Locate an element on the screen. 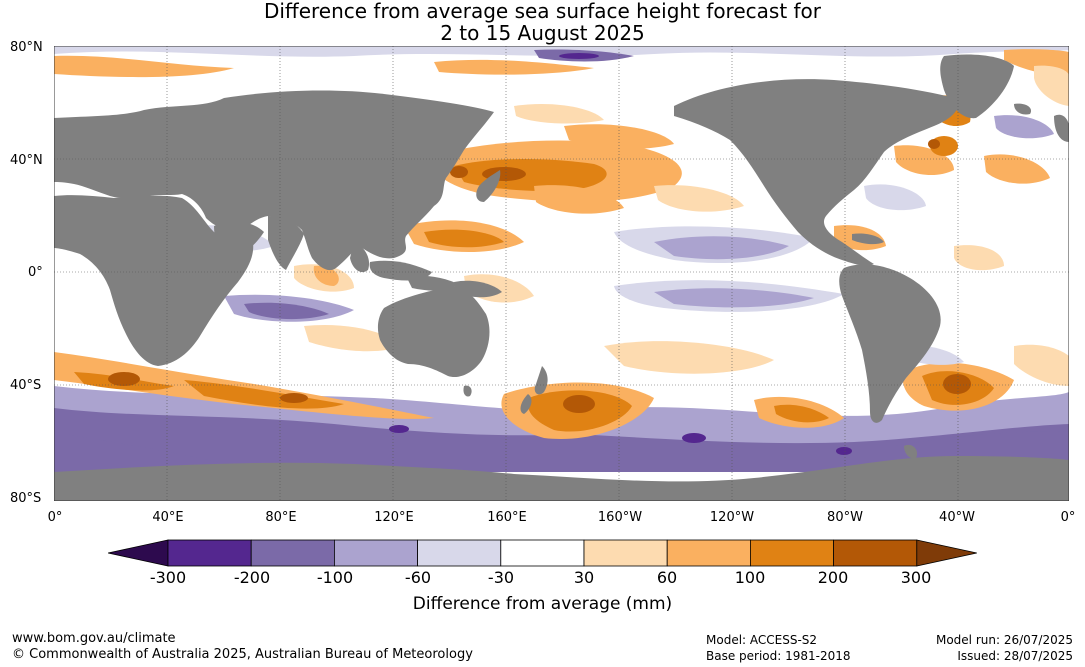  lon-label-0: 0° is located at coordinates (55, 517).